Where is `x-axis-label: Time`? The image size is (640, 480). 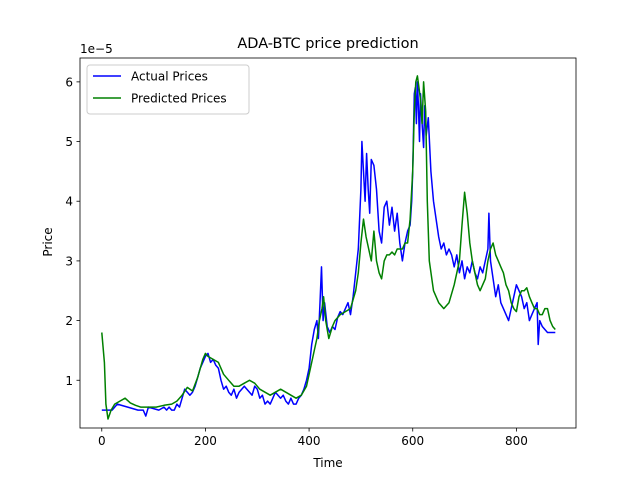
x-axis-label: Time is located at coordinates (327, 463).